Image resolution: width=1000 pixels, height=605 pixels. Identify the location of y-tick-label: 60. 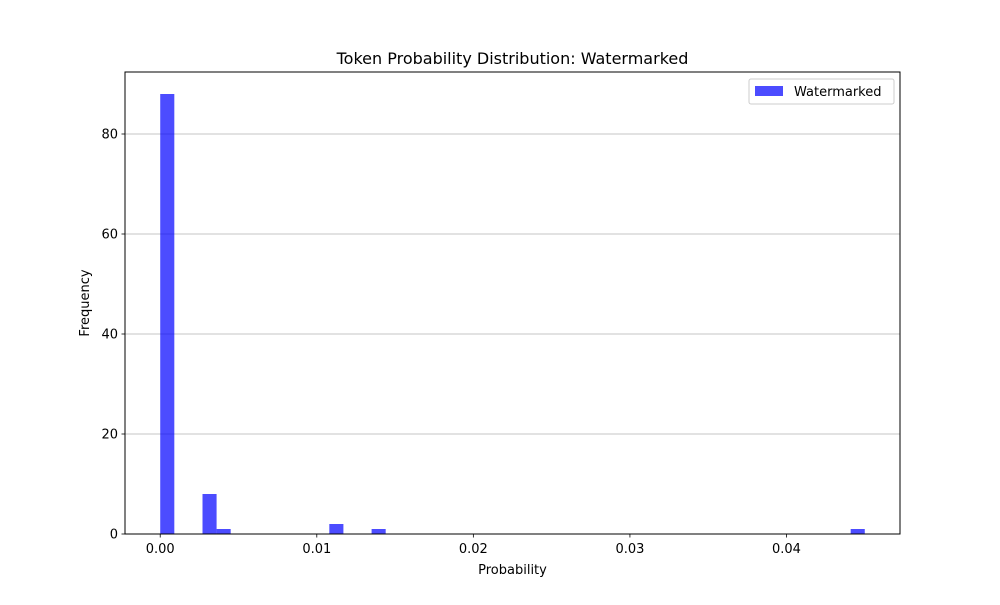
(109, 235).